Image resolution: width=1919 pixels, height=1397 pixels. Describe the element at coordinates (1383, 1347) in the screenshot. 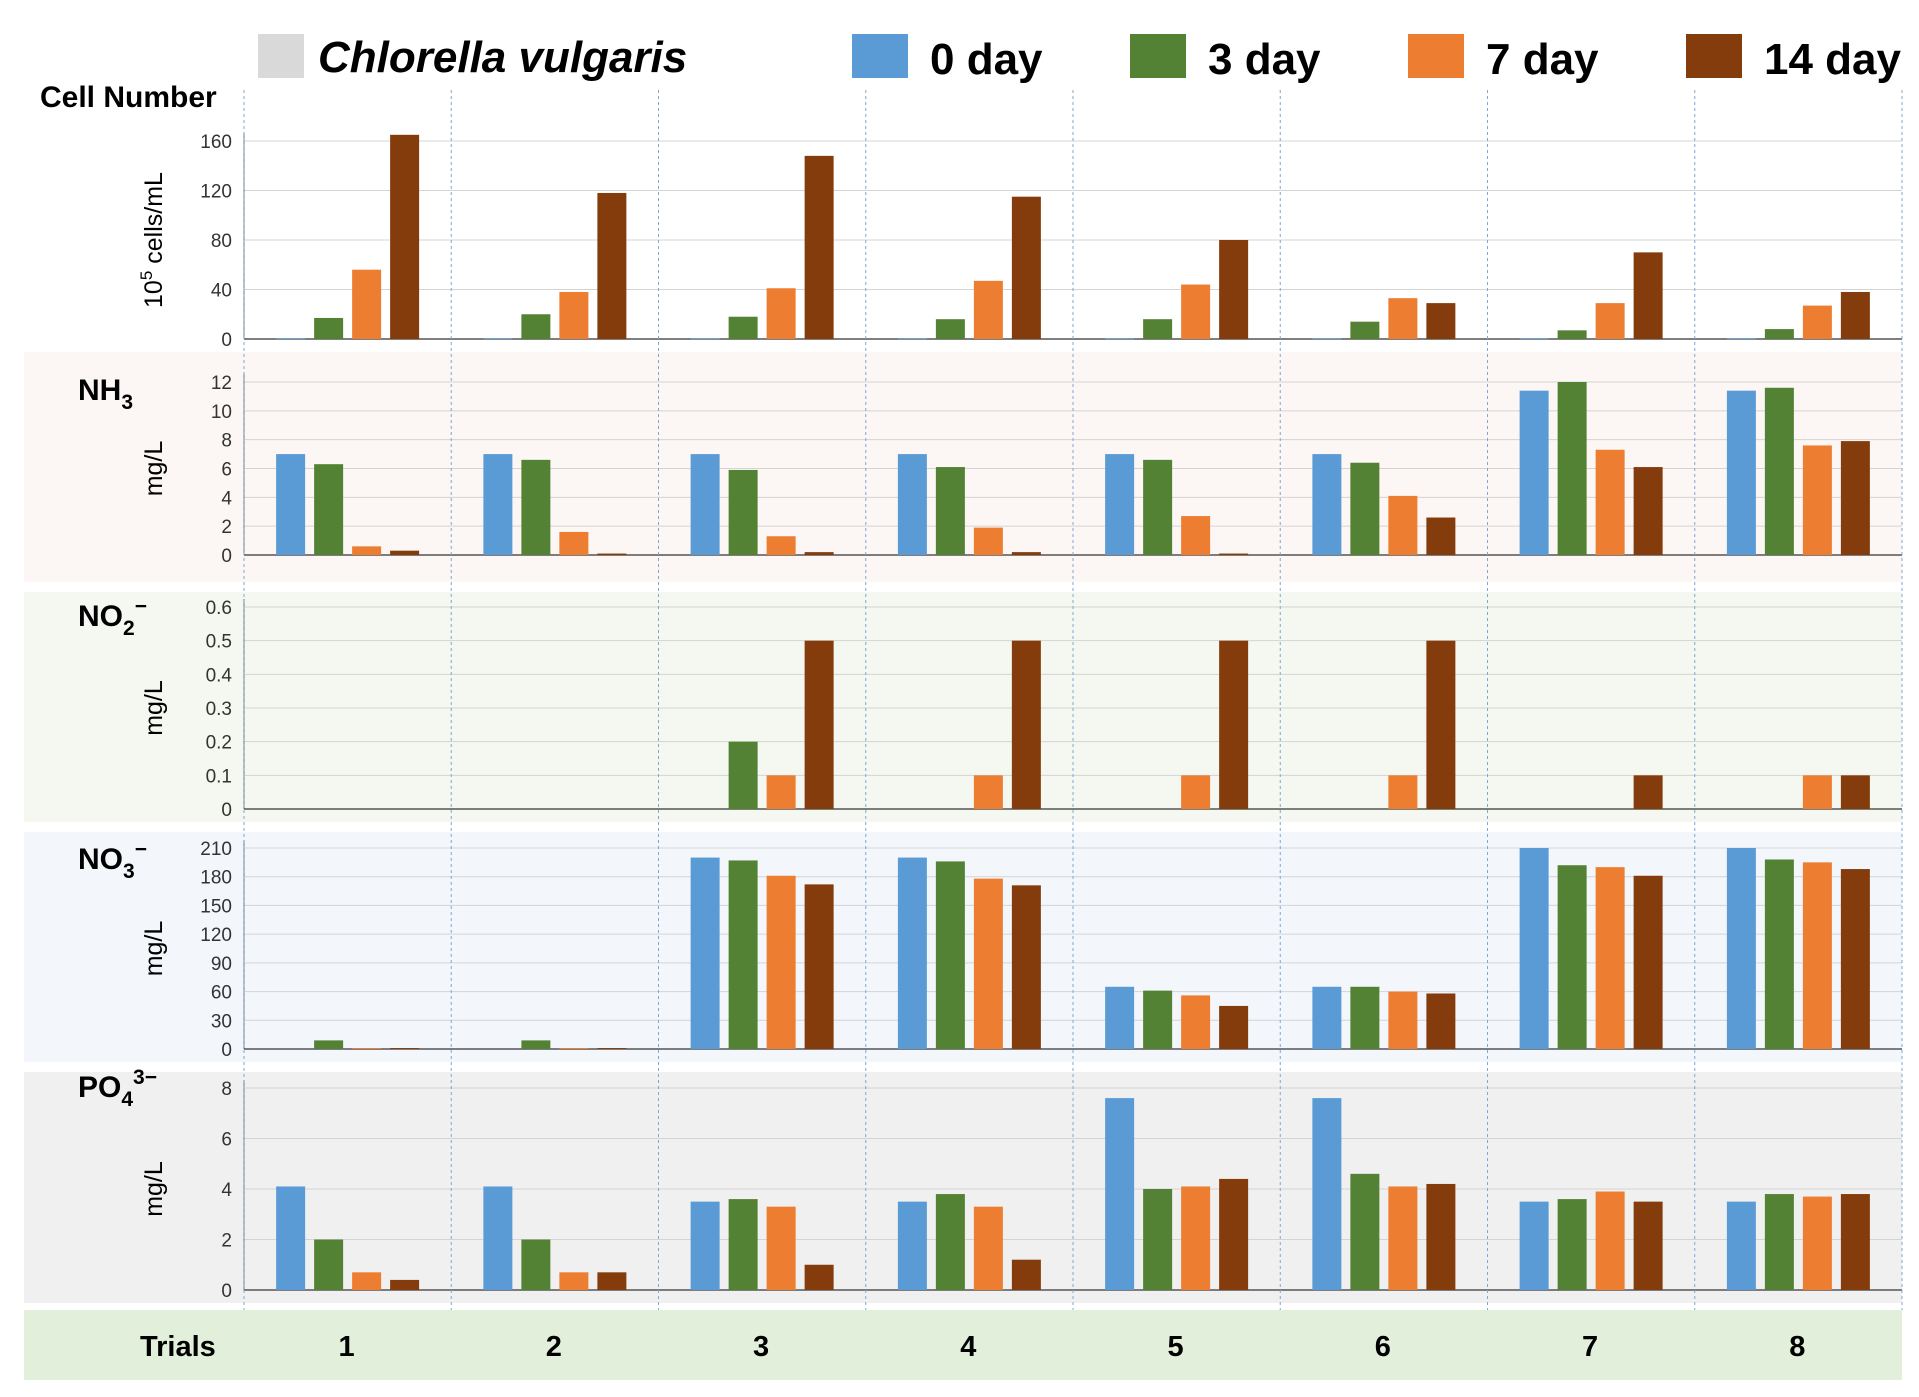

I see `trial-label-6: 6` at that location.